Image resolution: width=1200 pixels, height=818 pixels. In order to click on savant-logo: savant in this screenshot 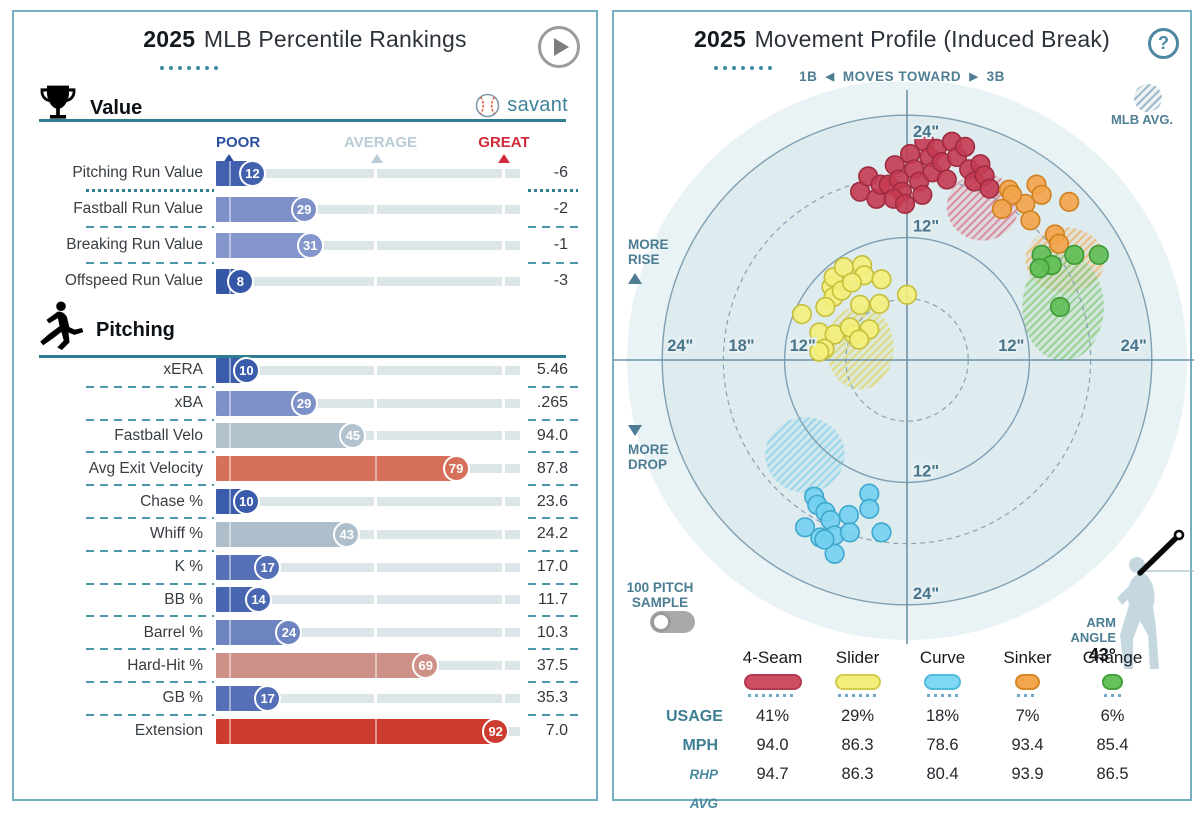, I will do `click(521, 105)`.